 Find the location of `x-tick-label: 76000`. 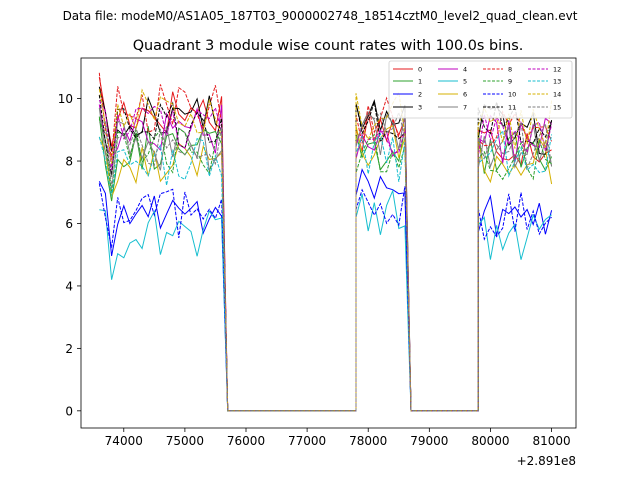

x-tick-label: 76000 is located at coordinates (246, 441).